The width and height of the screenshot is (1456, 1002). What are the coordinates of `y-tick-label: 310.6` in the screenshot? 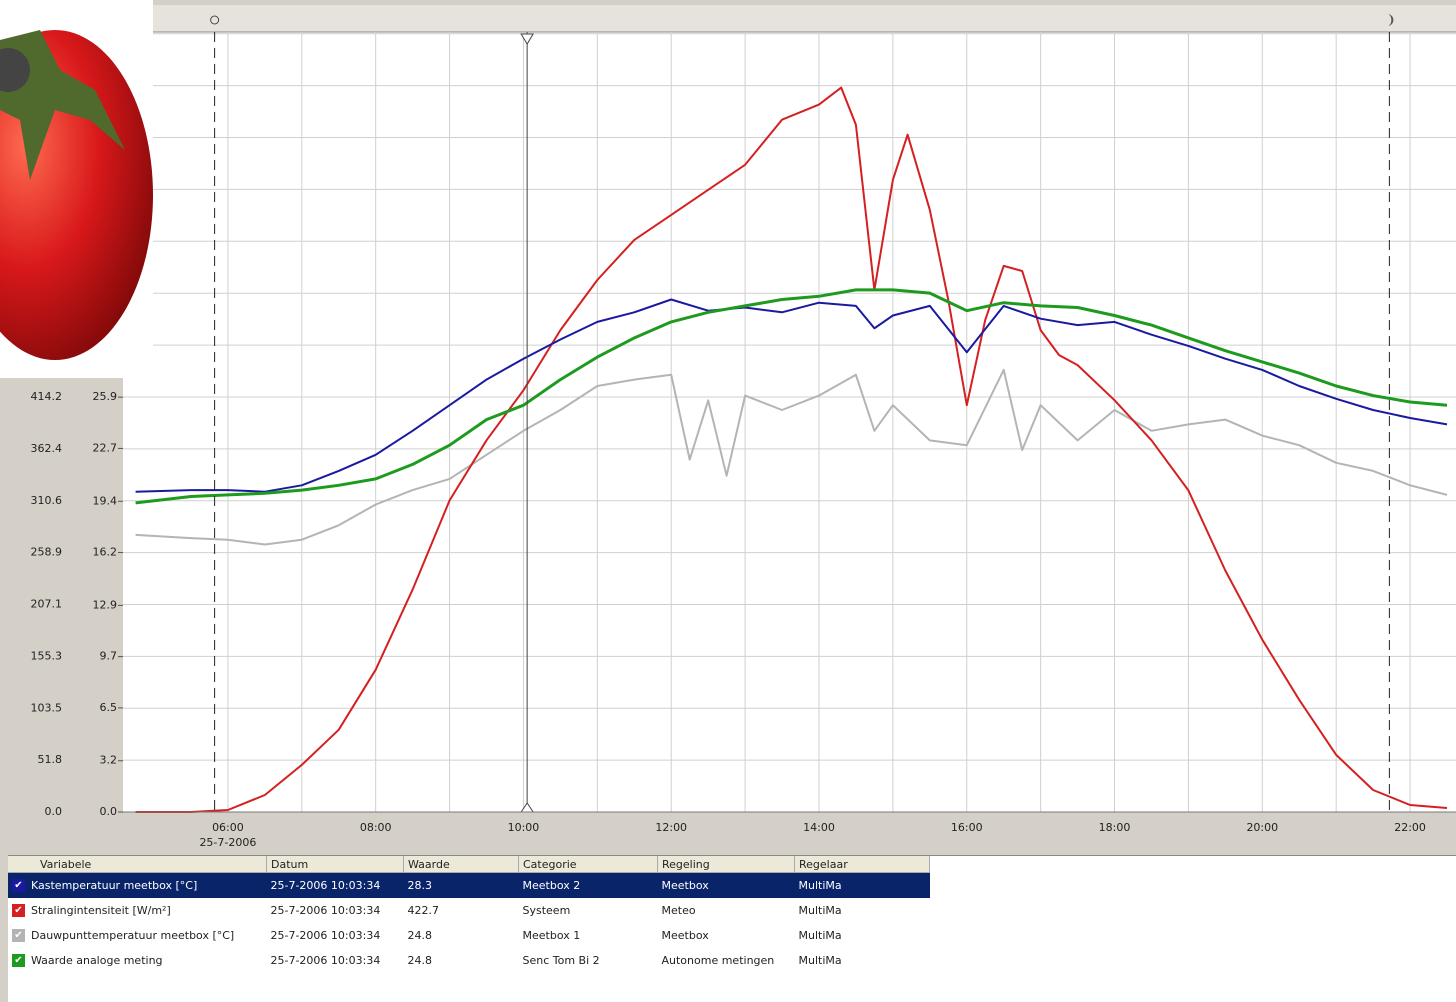 It's located at (47, 500).